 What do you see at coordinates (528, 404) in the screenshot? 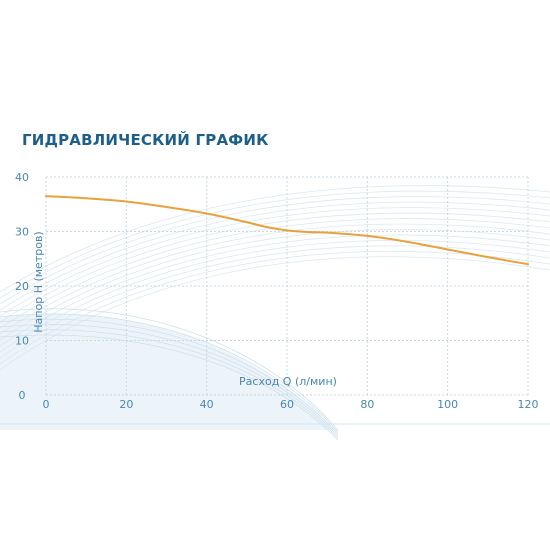
I see `x-tick-label: 120` at bounding box center [528, 404].